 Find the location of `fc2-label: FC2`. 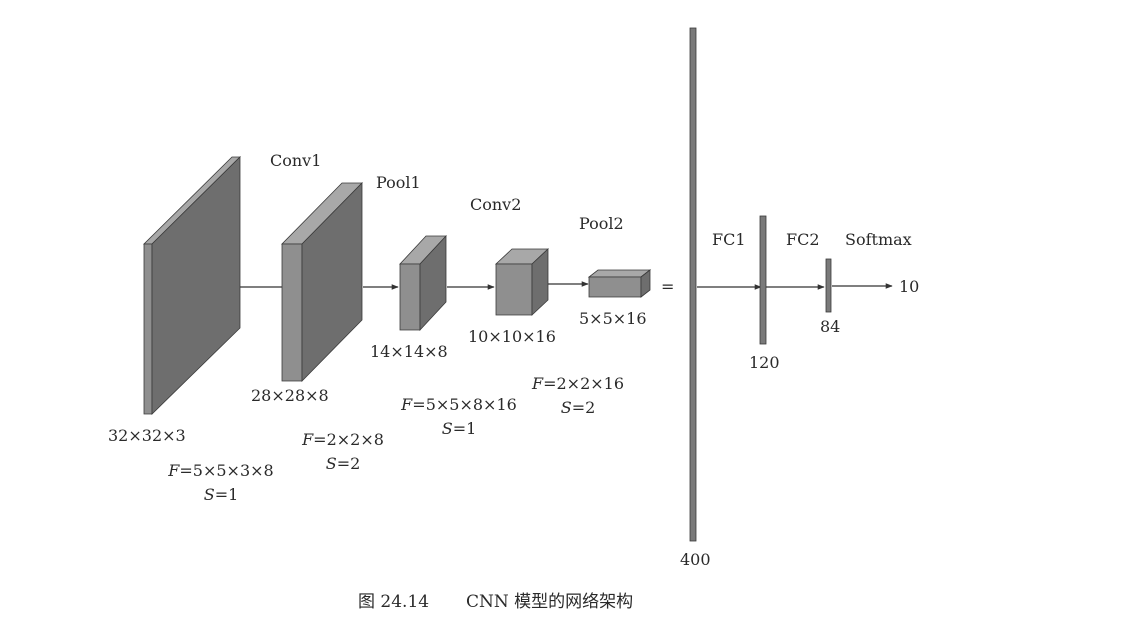

fc2-label: FC2 is located at coordinates (803, 239).